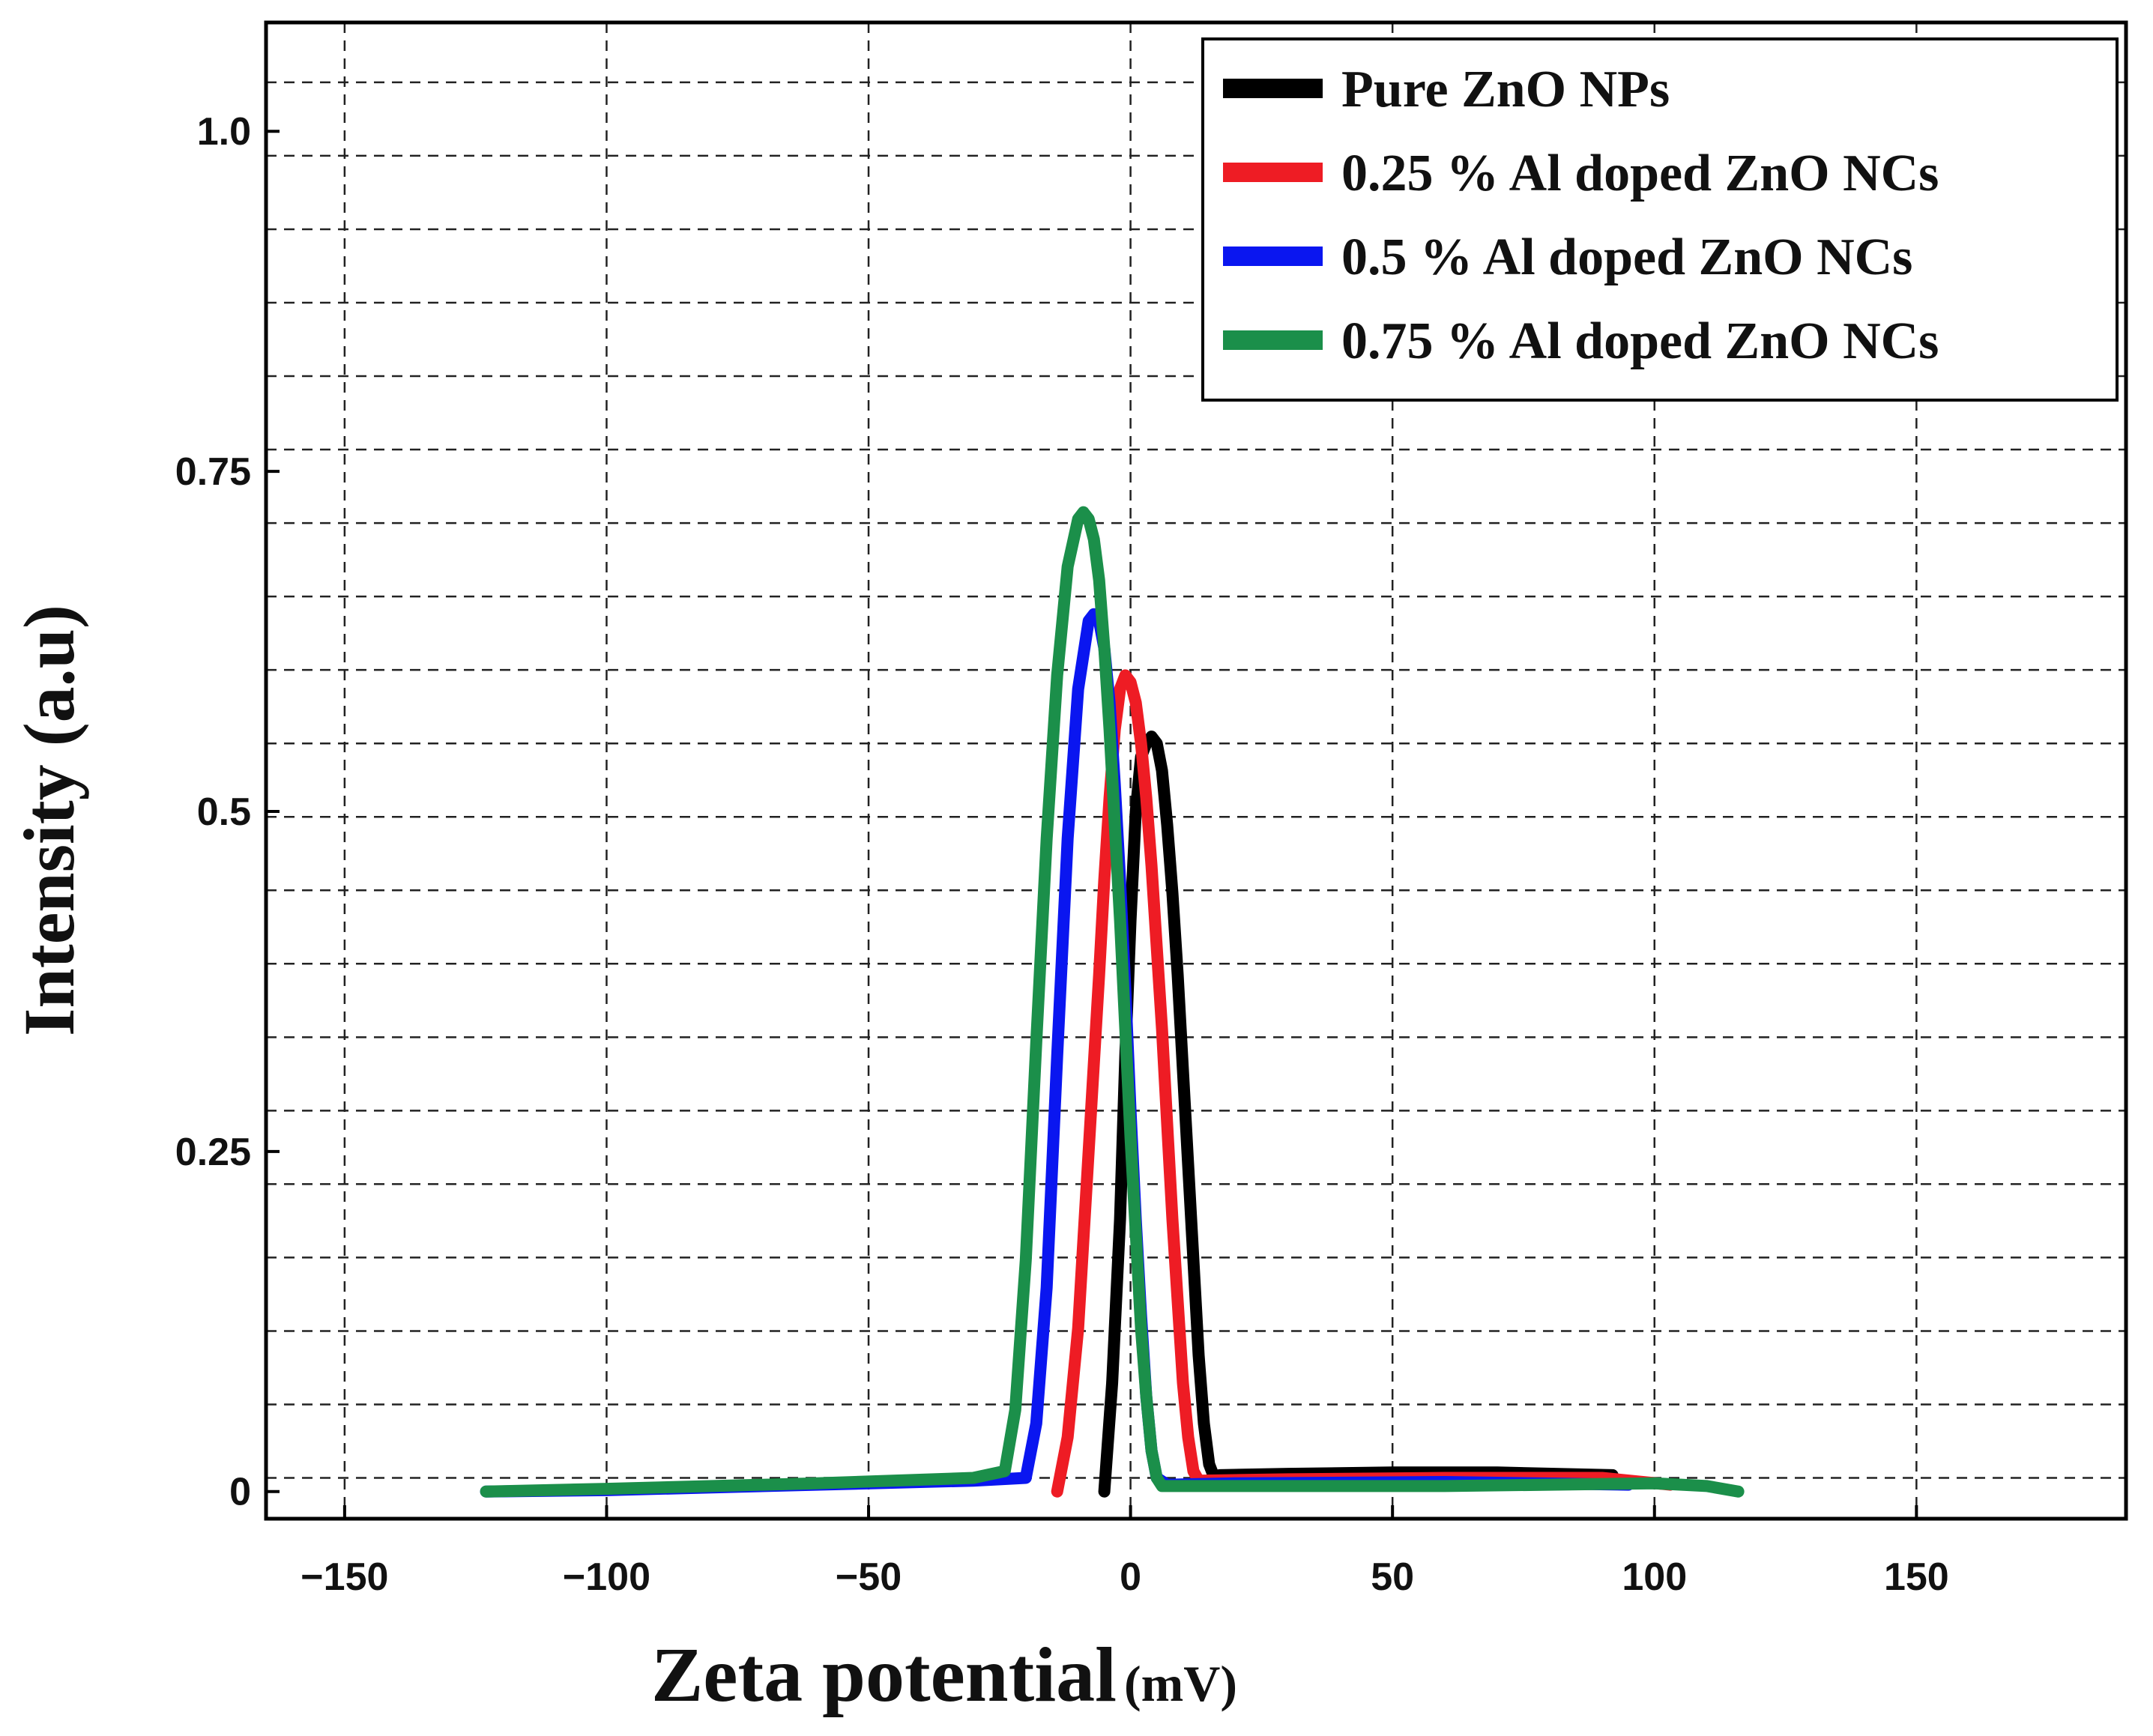 Image resolution: width=2153 pixels, height=1736 pixels. I want to click on legend-label-3: 0.5 % Al doped ZnO NCs, so click(1626, 257).